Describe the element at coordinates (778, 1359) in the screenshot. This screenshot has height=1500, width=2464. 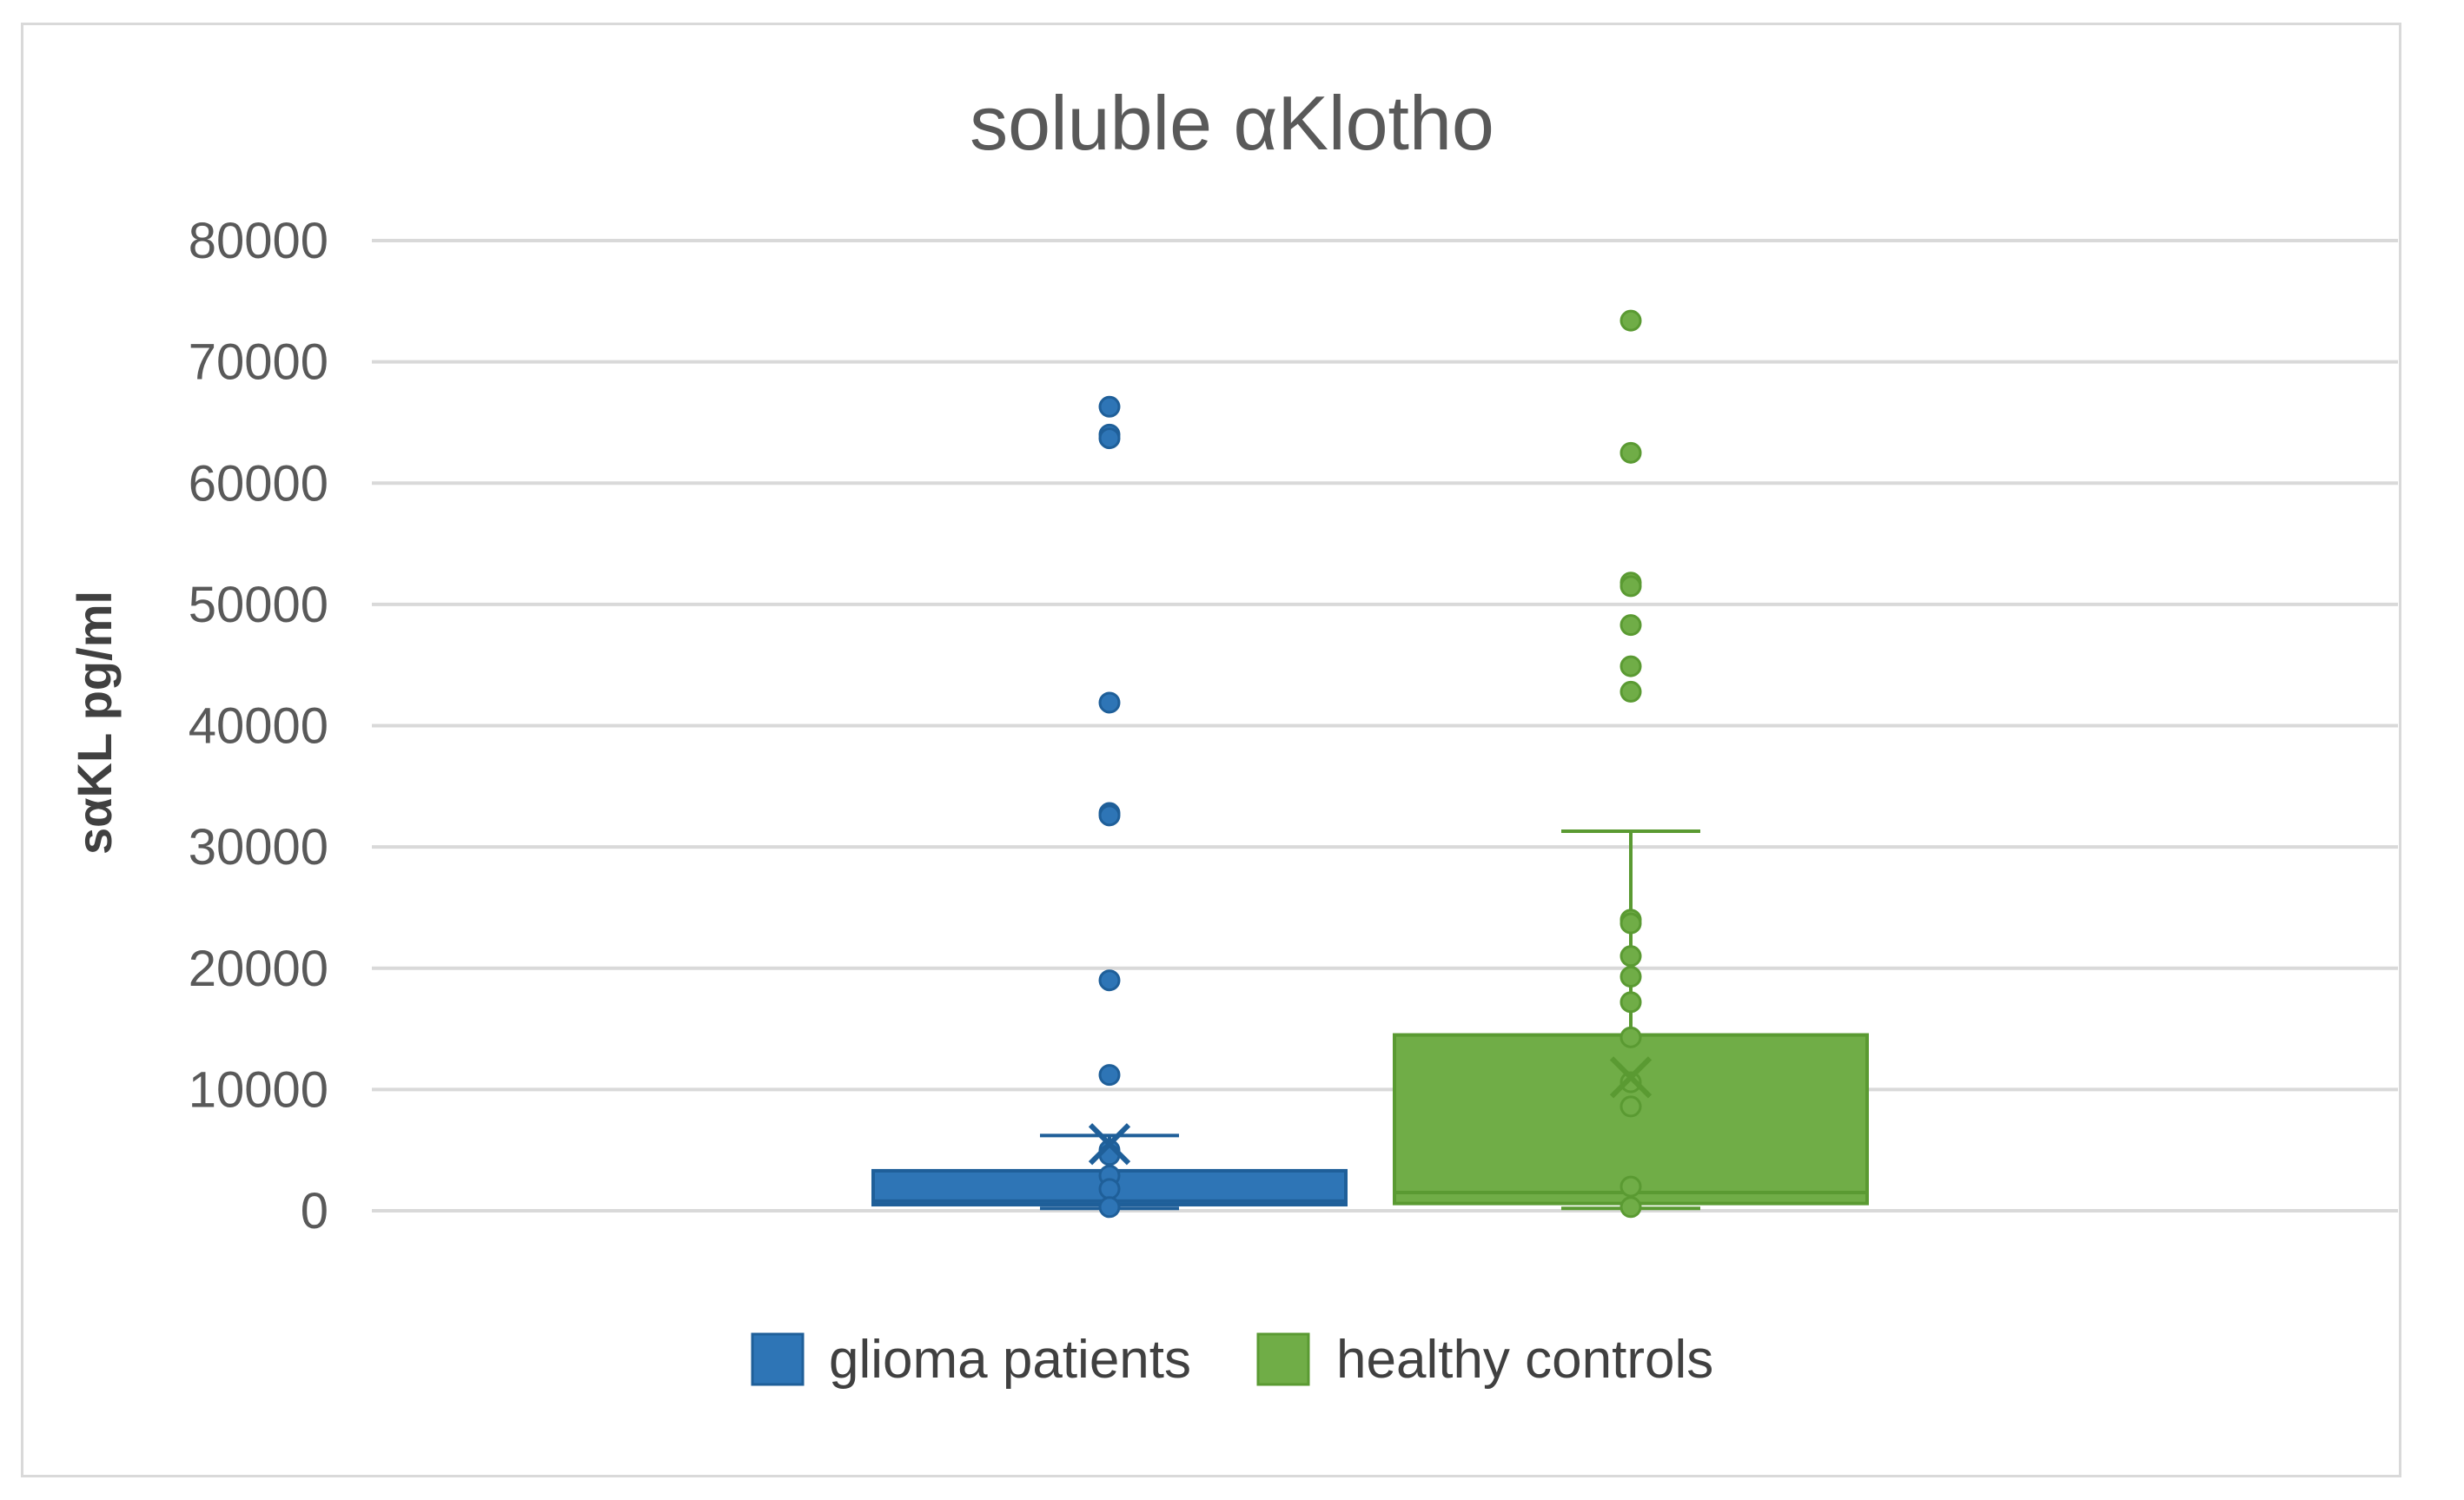
I see `legend-swatch-glioma-patients` at that location.